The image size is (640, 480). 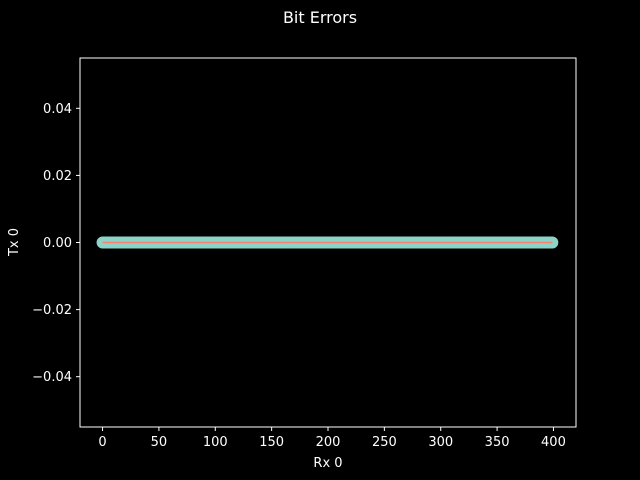 I want to click on x-tick-label-0: 0, so click(x=102, y=442).